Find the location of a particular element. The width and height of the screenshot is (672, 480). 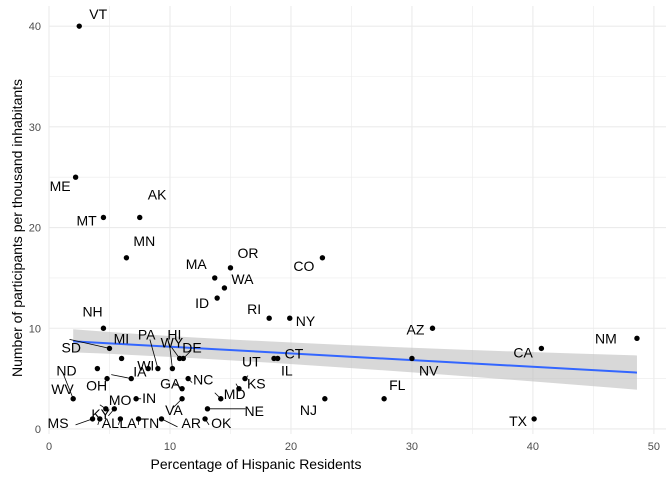

data-point-de is located at coordinates (183, 358).